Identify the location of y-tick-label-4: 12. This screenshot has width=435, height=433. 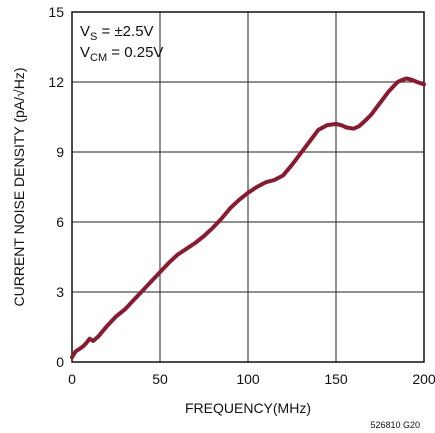
(56, 82).